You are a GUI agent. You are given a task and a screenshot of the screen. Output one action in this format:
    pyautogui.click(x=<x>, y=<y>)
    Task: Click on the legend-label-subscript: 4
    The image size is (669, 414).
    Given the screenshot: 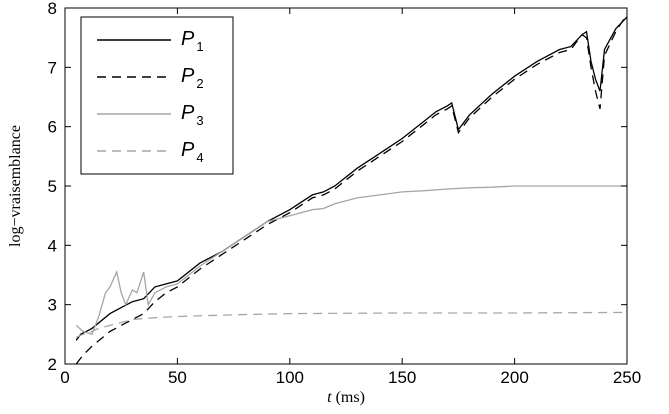 What is the action you would take?
    pyautogui.click(x=199, y=157)
    